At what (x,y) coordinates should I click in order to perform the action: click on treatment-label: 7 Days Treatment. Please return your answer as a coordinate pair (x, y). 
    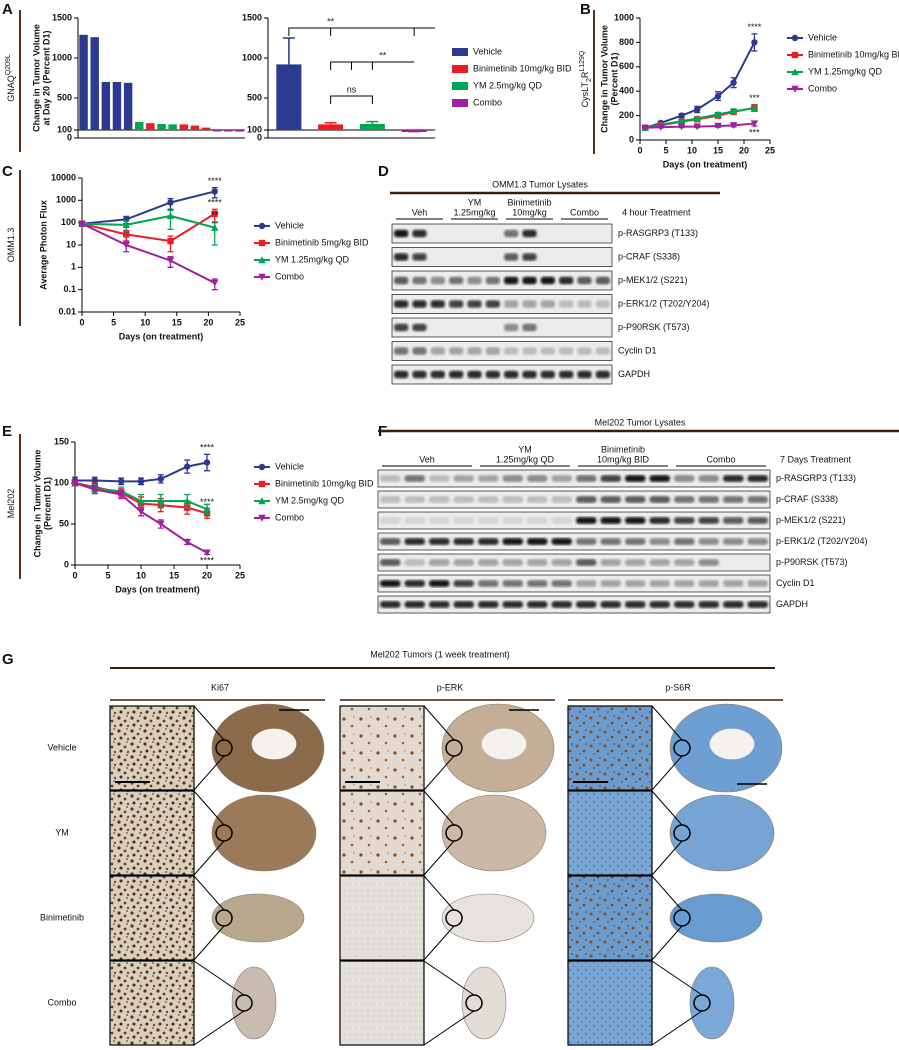
    Looking at the image, I should click on (816, 459).